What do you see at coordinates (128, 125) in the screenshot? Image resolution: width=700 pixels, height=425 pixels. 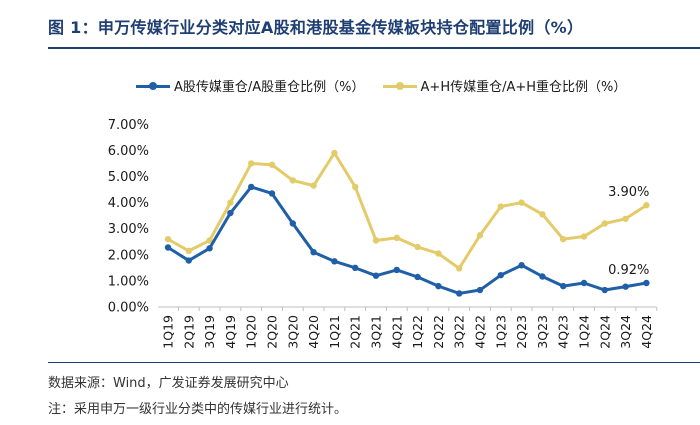 I see `y-tick-label: 7.00%` at bounding box center [128, 125].